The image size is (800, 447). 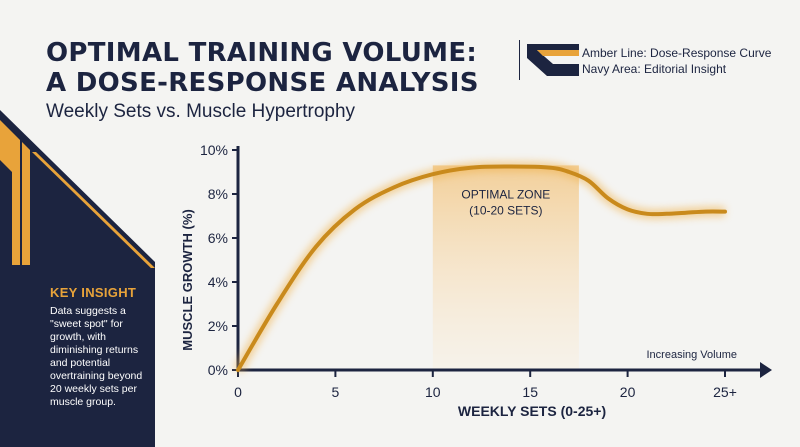 I want to click on x-tick-label: 5, so click(x=336, y=392).